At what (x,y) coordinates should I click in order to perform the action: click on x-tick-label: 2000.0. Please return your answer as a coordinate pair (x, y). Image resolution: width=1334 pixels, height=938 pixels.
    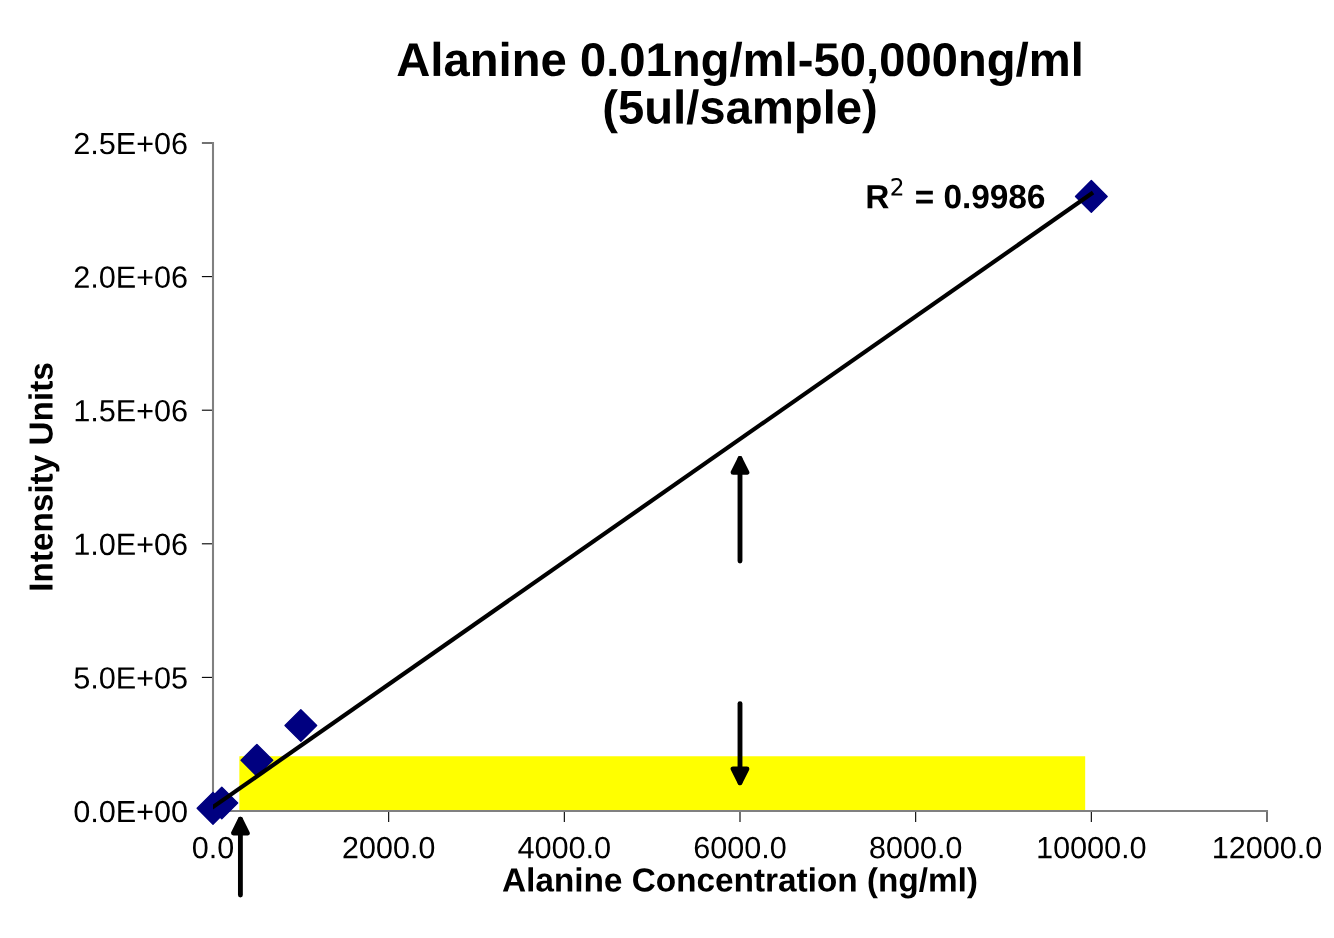
    Looking at the image, I should click on (389, 847).